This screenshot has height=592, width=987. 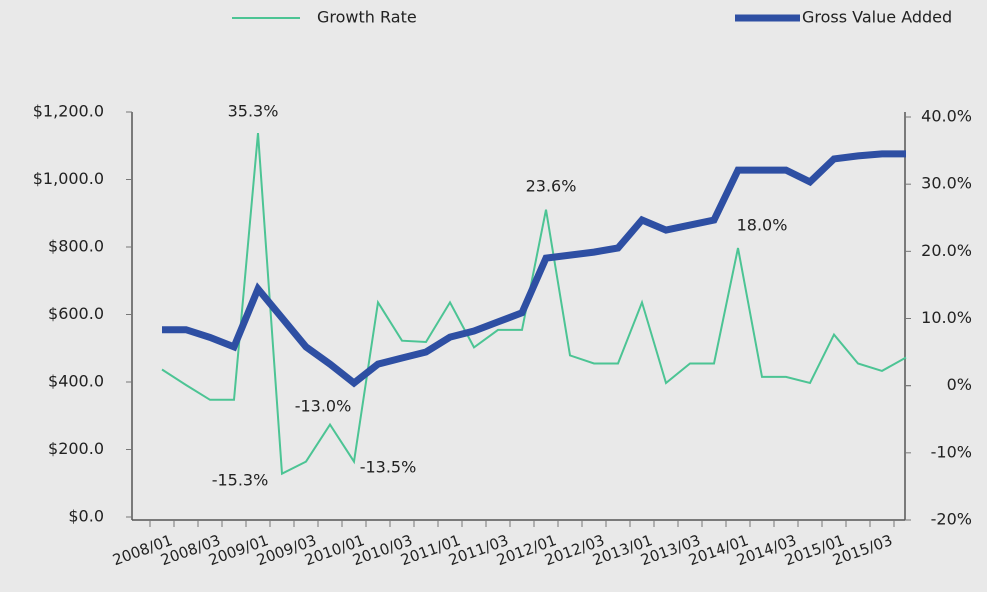 I want to click on annotation: 23.6%, so click(x=551, y=186).